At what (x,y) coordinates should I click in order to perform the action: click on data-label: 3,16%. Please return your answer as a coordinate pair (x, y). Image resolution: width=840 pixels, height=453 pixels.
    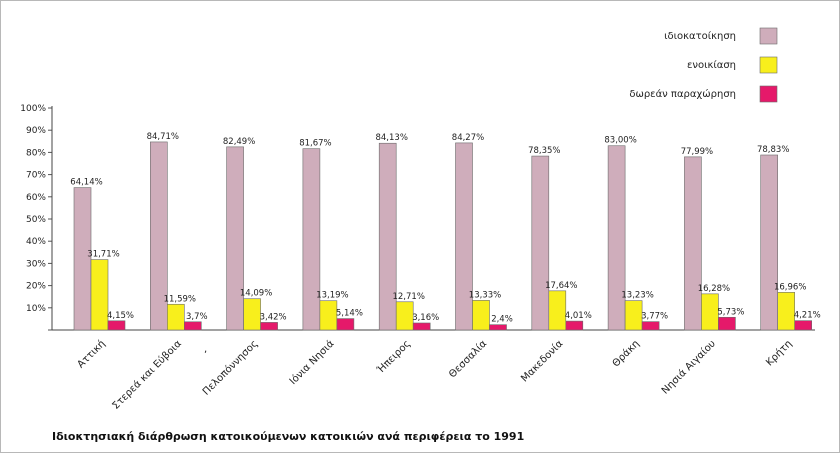
    Looking at the image, I should click on (425, 318).